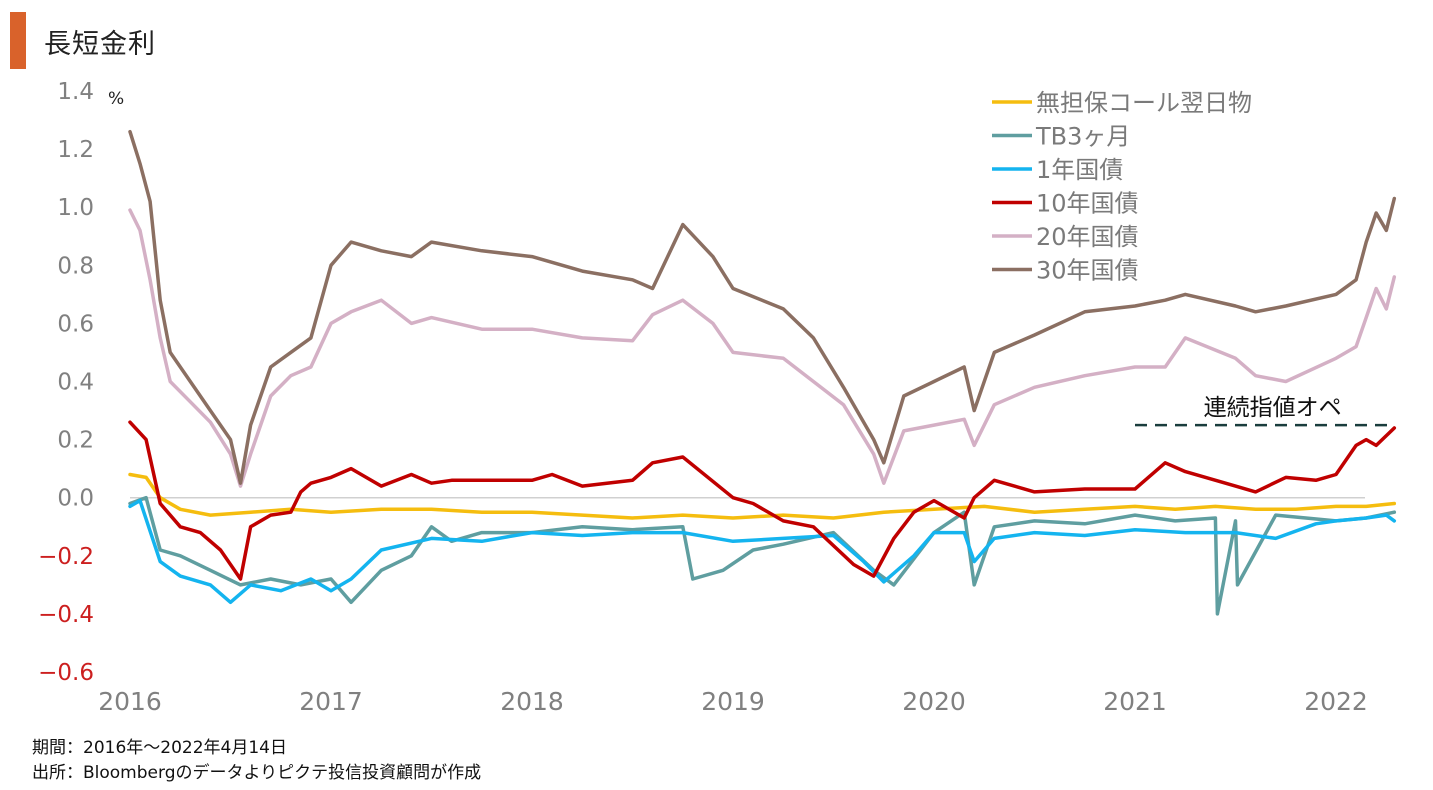 This screenshot has height=790, width=1433. What do you see at coordinates (1082, 137) in the screenshot?
I see `legend-label: TB3ヶ月` at bounding box center [1082, 137].